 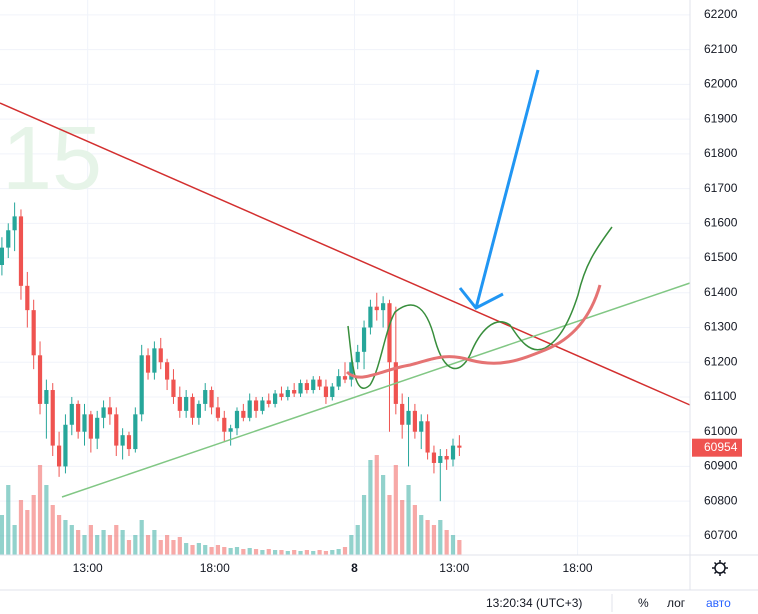 I want to click on settings-icon, so click(x=720, y=568).